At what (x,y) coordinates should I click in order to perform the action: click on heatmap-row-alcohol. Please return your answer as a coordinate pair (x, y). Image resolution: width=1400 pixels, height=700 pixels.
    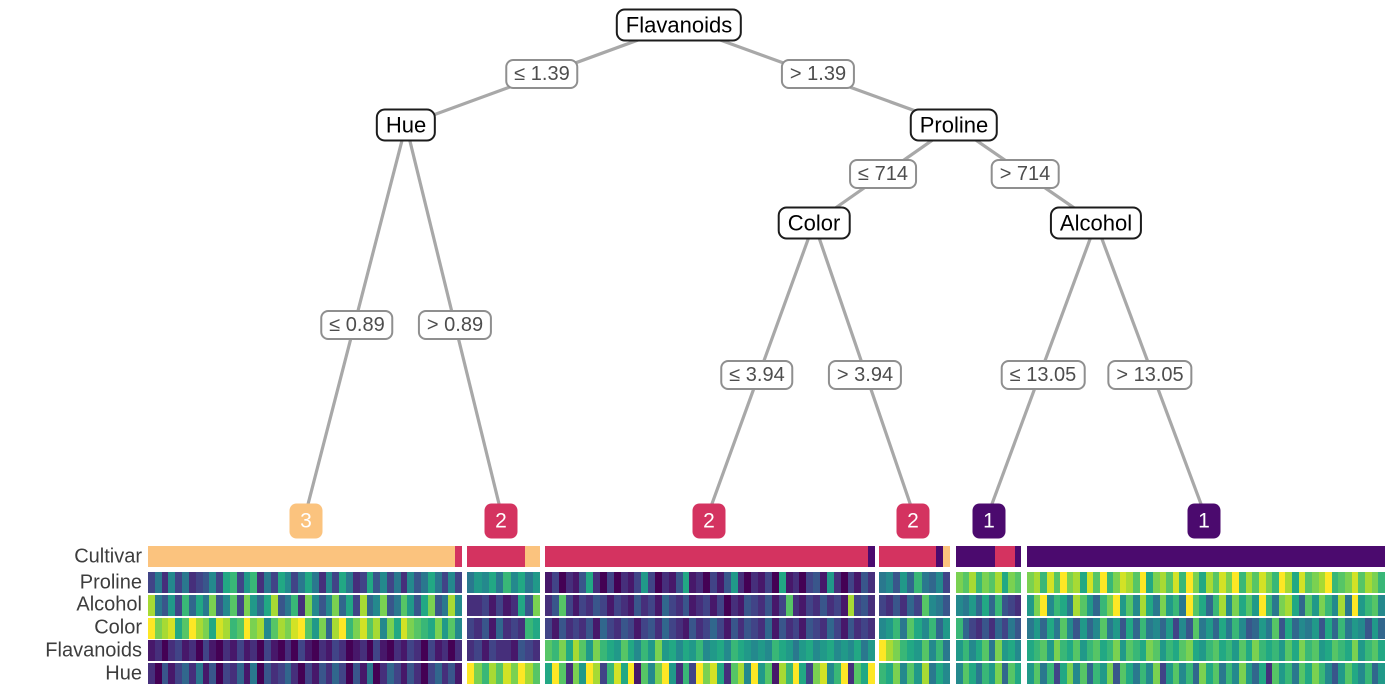
    Looking at the image, I should click on (305, 605).